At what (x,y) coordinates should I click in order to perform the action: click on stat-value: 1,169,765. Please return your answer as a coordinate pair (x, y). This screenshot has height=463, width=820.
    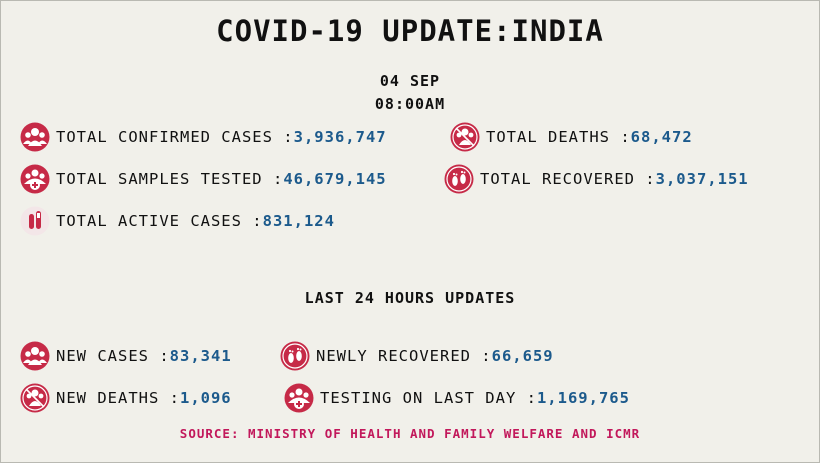
    Looking at the image, I should click on (583, 398).